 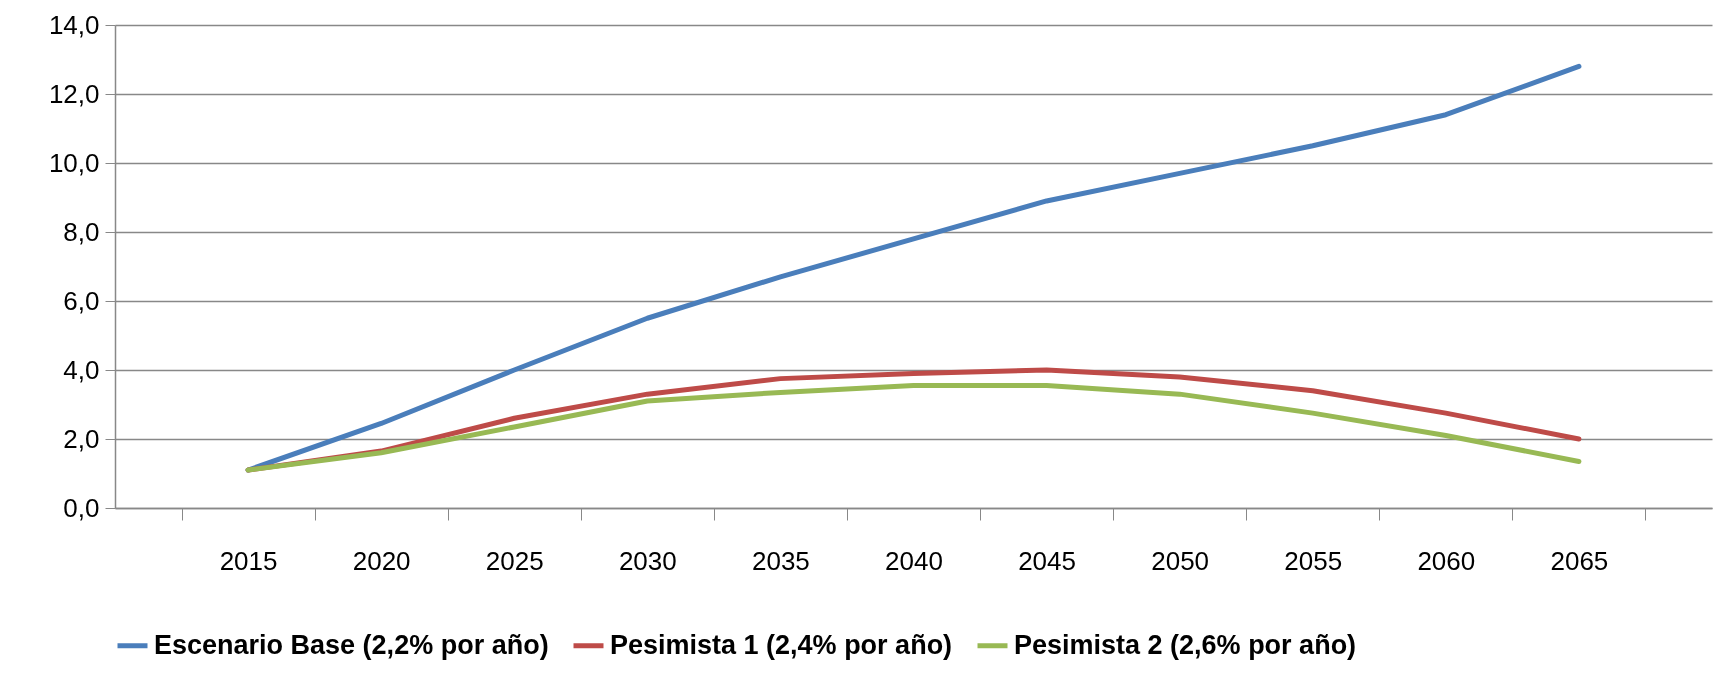 I want to click on x-tick-label: 2040, so click(x=914, y=560).